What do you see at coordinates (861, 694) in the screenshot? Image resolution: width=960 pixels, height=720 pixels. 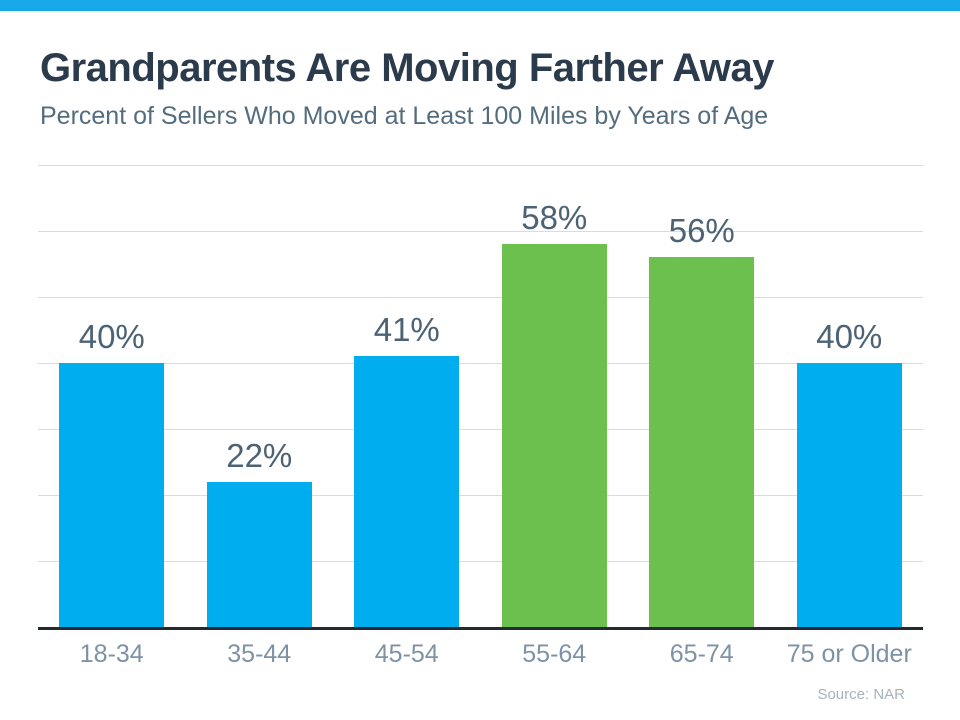 I see `source-attribution: Source: NAR` at bounding box center [861, 694].